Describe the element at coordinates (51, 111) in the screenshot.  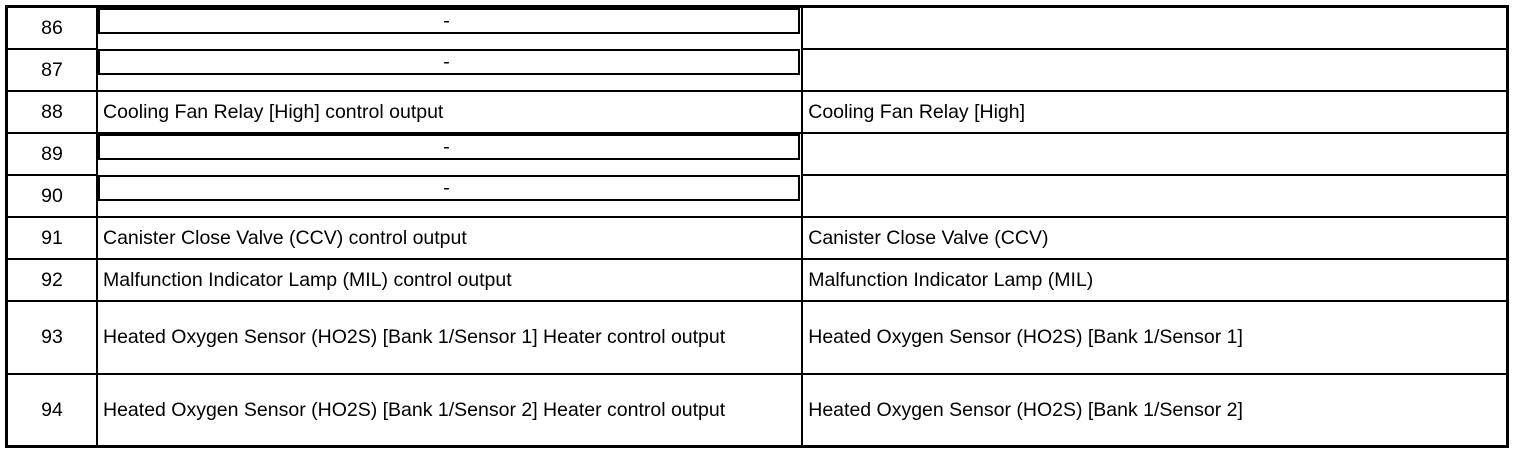
I see `pin-cell: 88` at that location.